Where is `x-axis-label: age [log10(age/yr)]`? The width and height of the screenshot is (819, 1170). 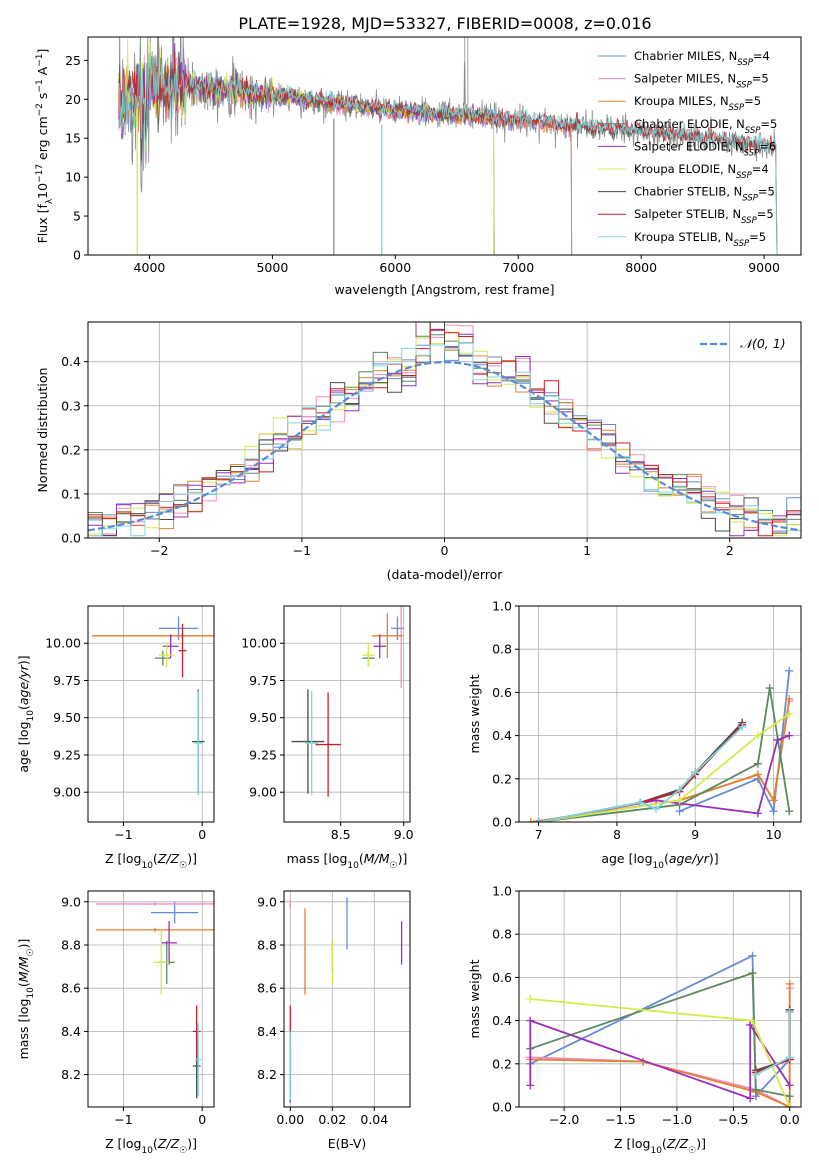
x-axis-label: age [log10(age/yr)] is located at coordinates (659, 861).